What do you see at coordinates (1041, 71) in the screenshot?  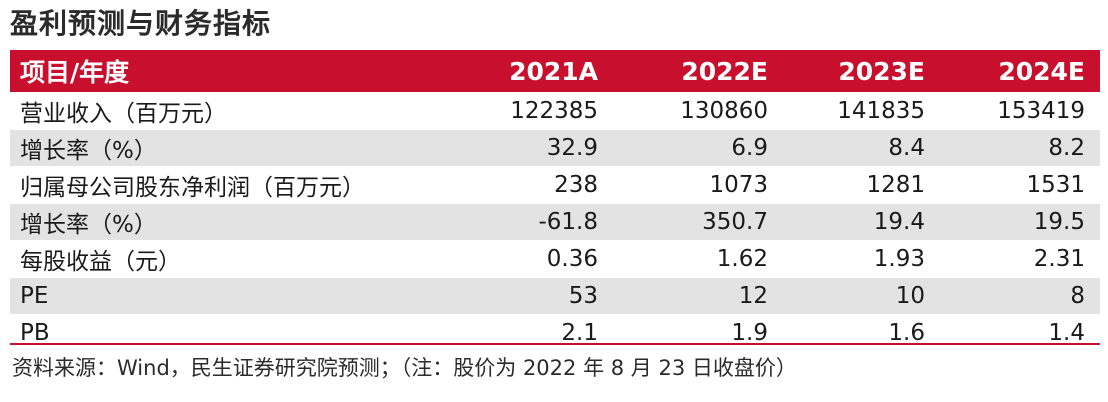 I see `header-2024e: 2024E` at bounding box center [1041, 71].